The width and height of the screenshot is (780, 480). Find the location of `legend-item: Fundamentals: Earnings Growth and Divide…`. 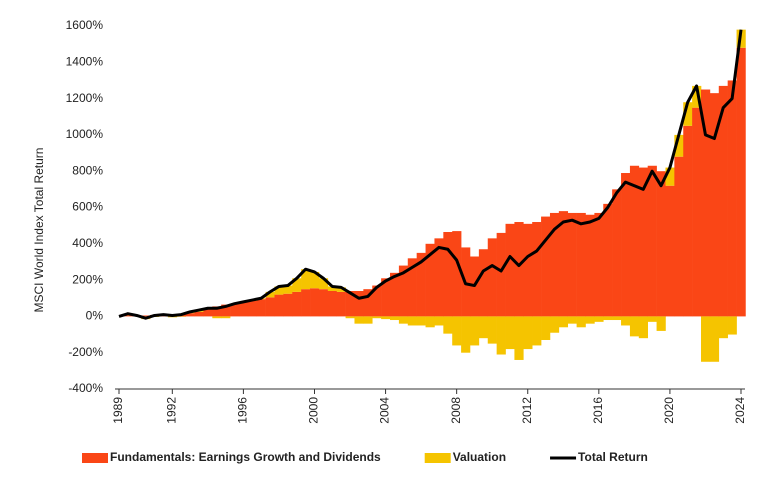

legend-item: Fundamentals: Earnings Growth and Divide… is located at coordinates (231, 457).